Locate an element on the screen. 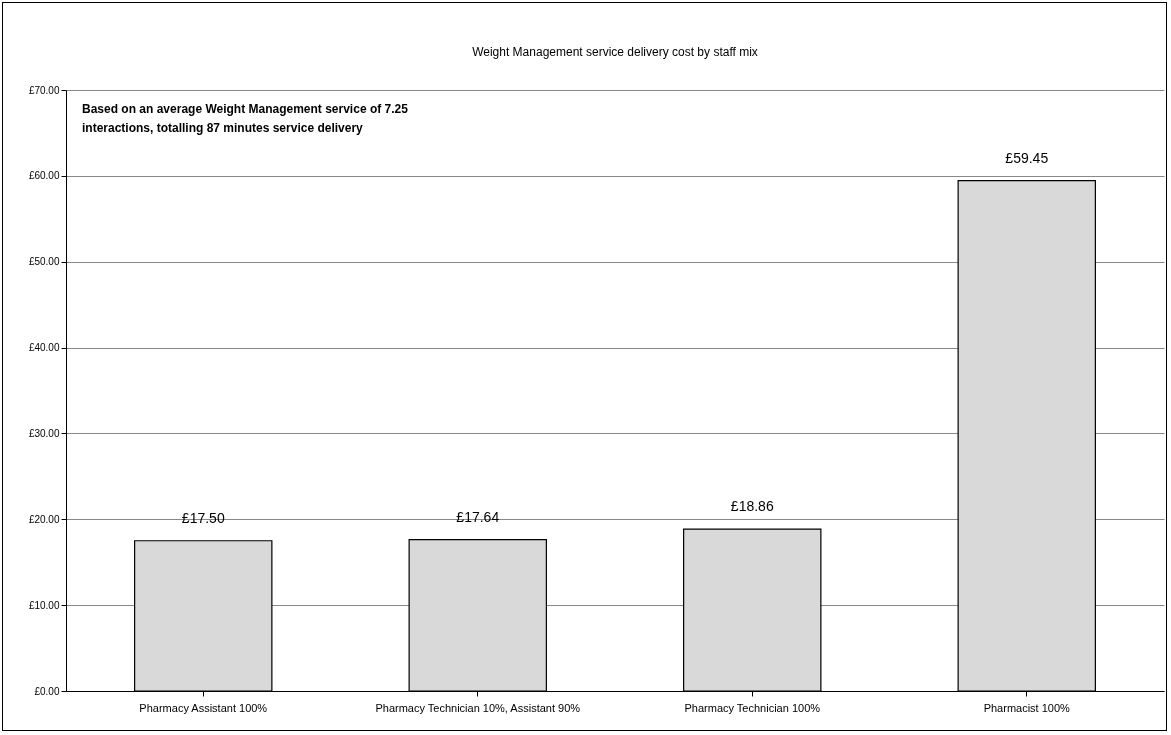 This screenshot has width=1171, height=735. y-tick-label: £70.00 is located at coordinates (44, 90).